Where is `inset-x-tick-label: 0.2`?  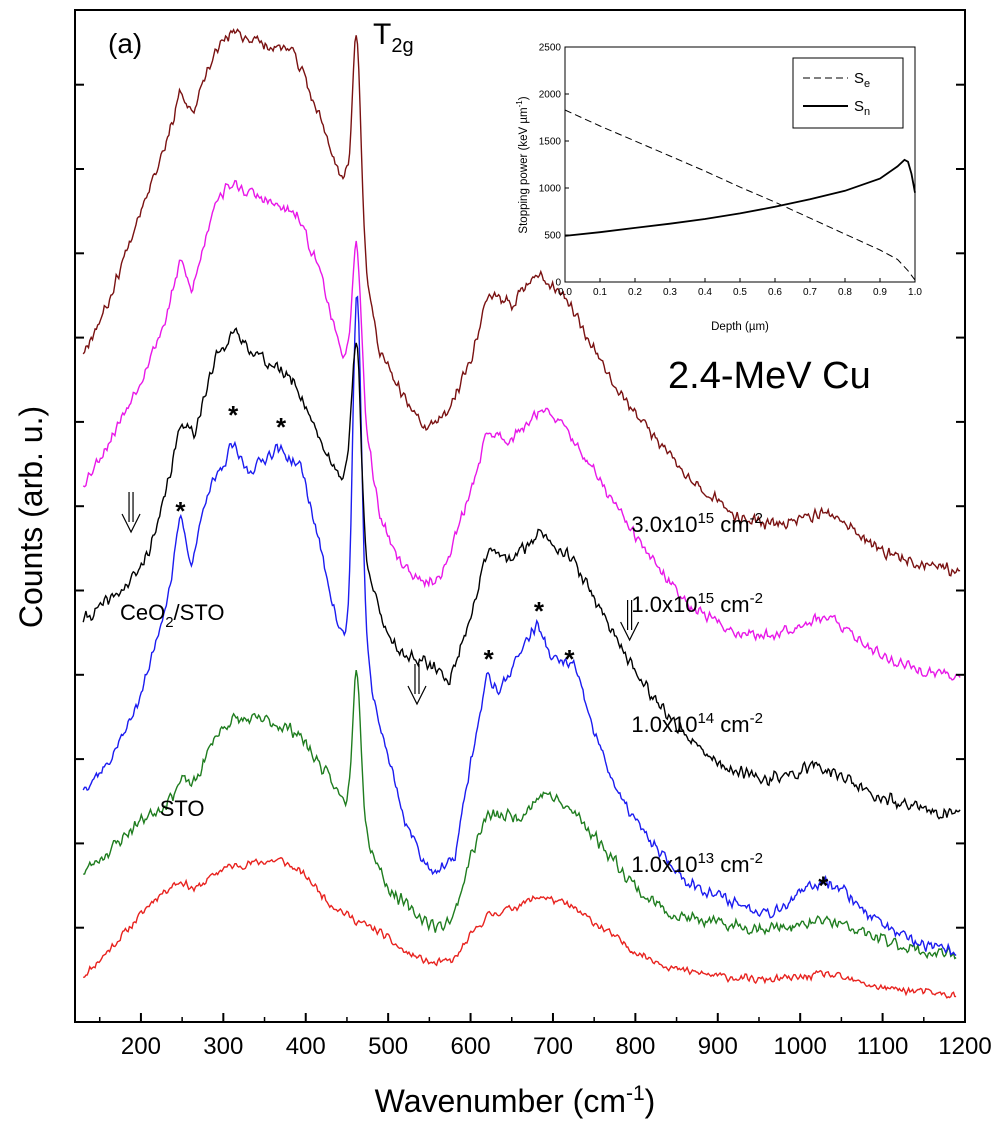
inset-x-tick-label: 0.2 is located at coordinates (635, 292).